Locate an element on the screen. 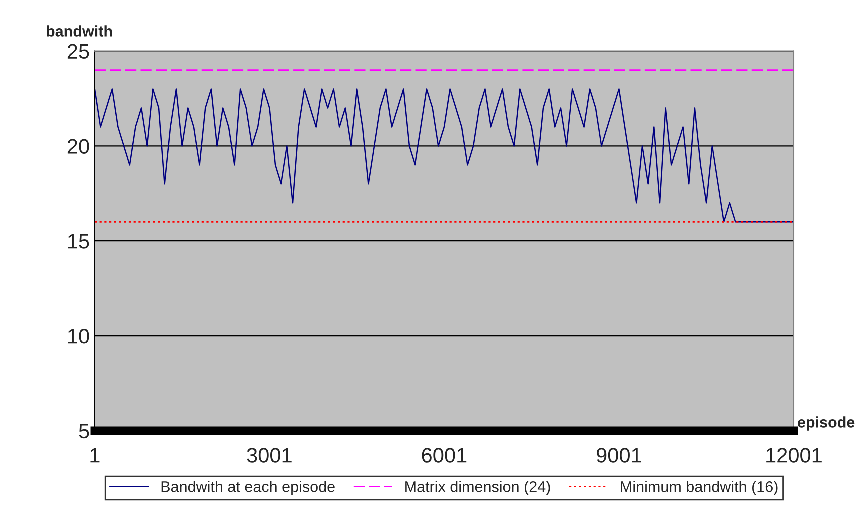  y-tick-label: 15 is located at coordinates (79, 241).